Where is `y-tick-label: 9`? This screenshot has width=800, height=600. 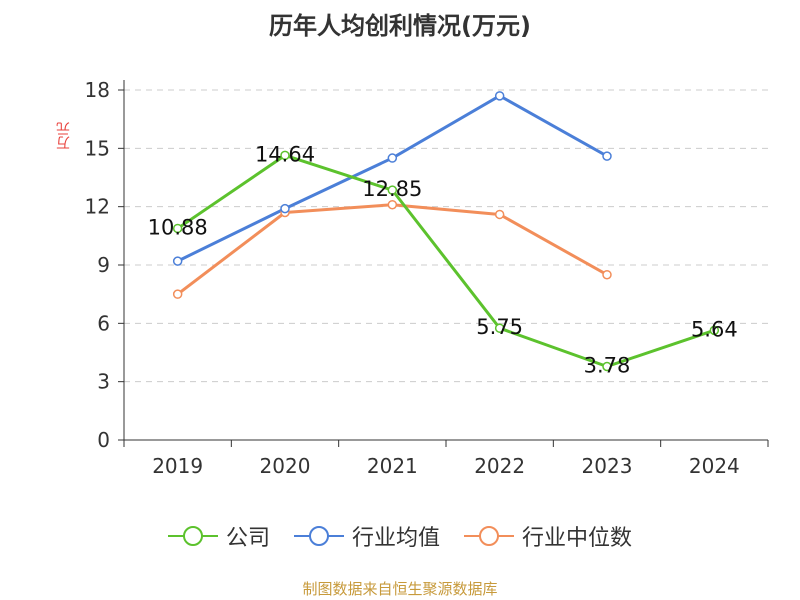 y-tick-label: 9 is located at coordinates (103, 265).